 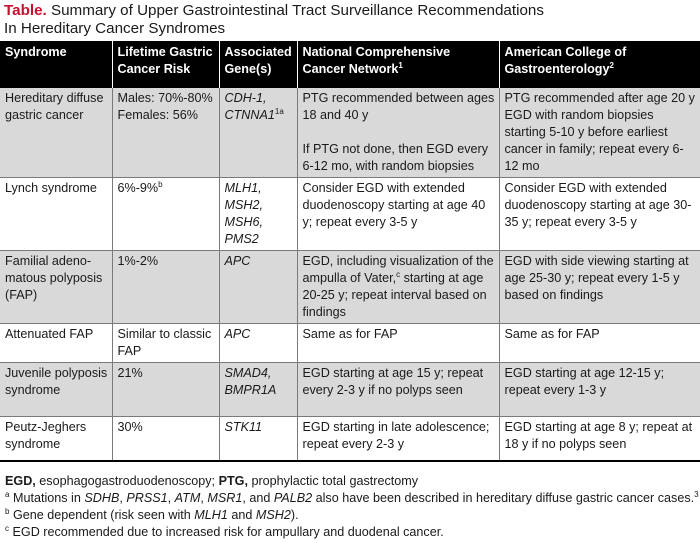 What do you see at coordinates (257, 133) in the screenshot?
I see `cell-genes: CDH-1, CTNNA11a` at bounding box center [257, 133].